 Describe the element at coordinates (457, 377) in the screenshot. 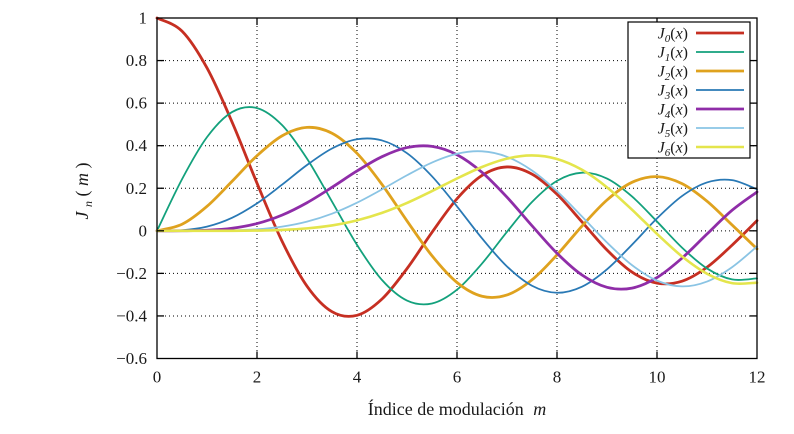

I see `x-tick-label-6: 6` at that location.